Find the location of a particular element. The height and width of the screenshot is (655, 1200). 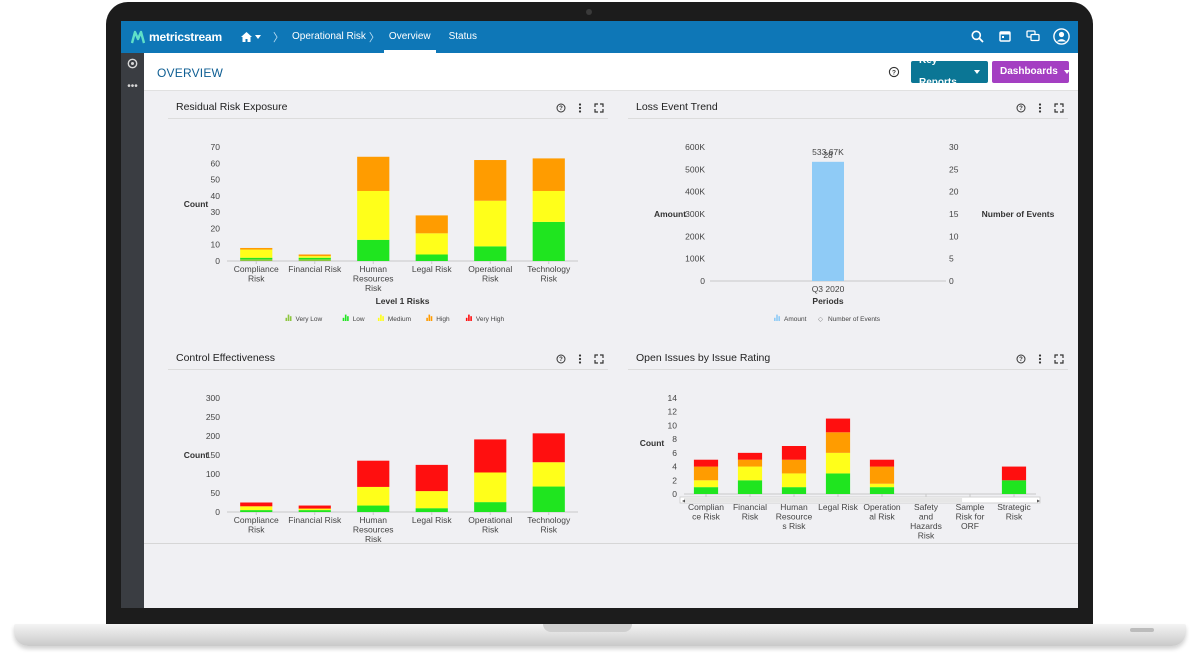

dashboards-button: Dashboards is located at coordinates (1031, 72).